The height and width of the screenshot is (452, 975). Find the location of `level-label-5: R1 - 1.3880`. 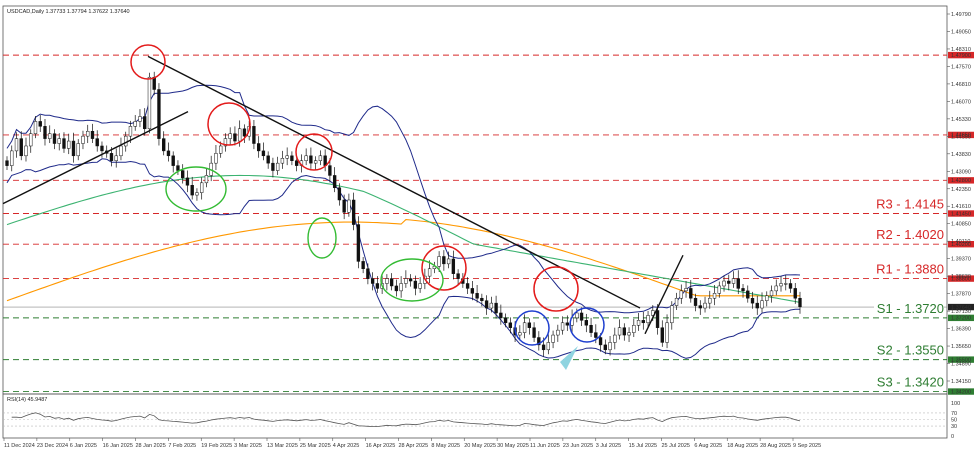

level-label-5: R1 - 1.3880 is located at coordinates (910, 269).